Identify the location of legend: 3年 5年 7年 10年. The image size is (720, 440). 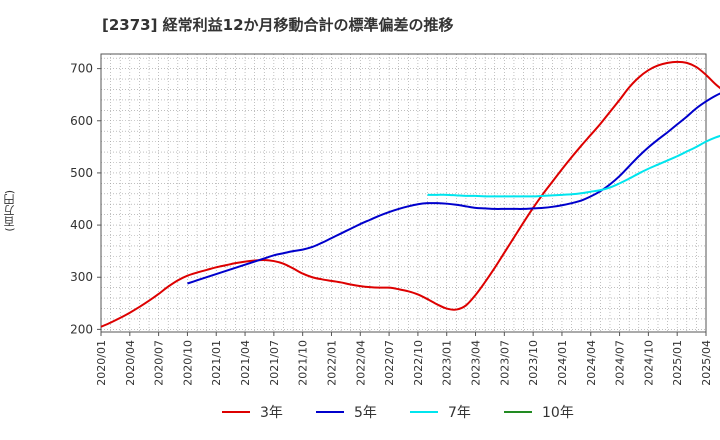
(360, 414).